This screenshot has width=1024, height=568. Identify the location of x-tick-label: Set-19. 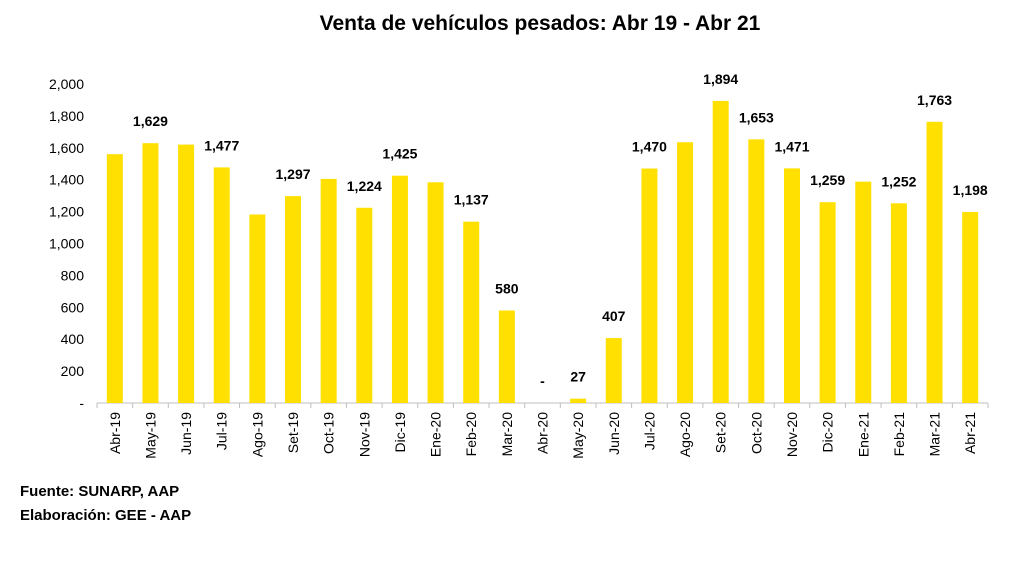
(293, 432).